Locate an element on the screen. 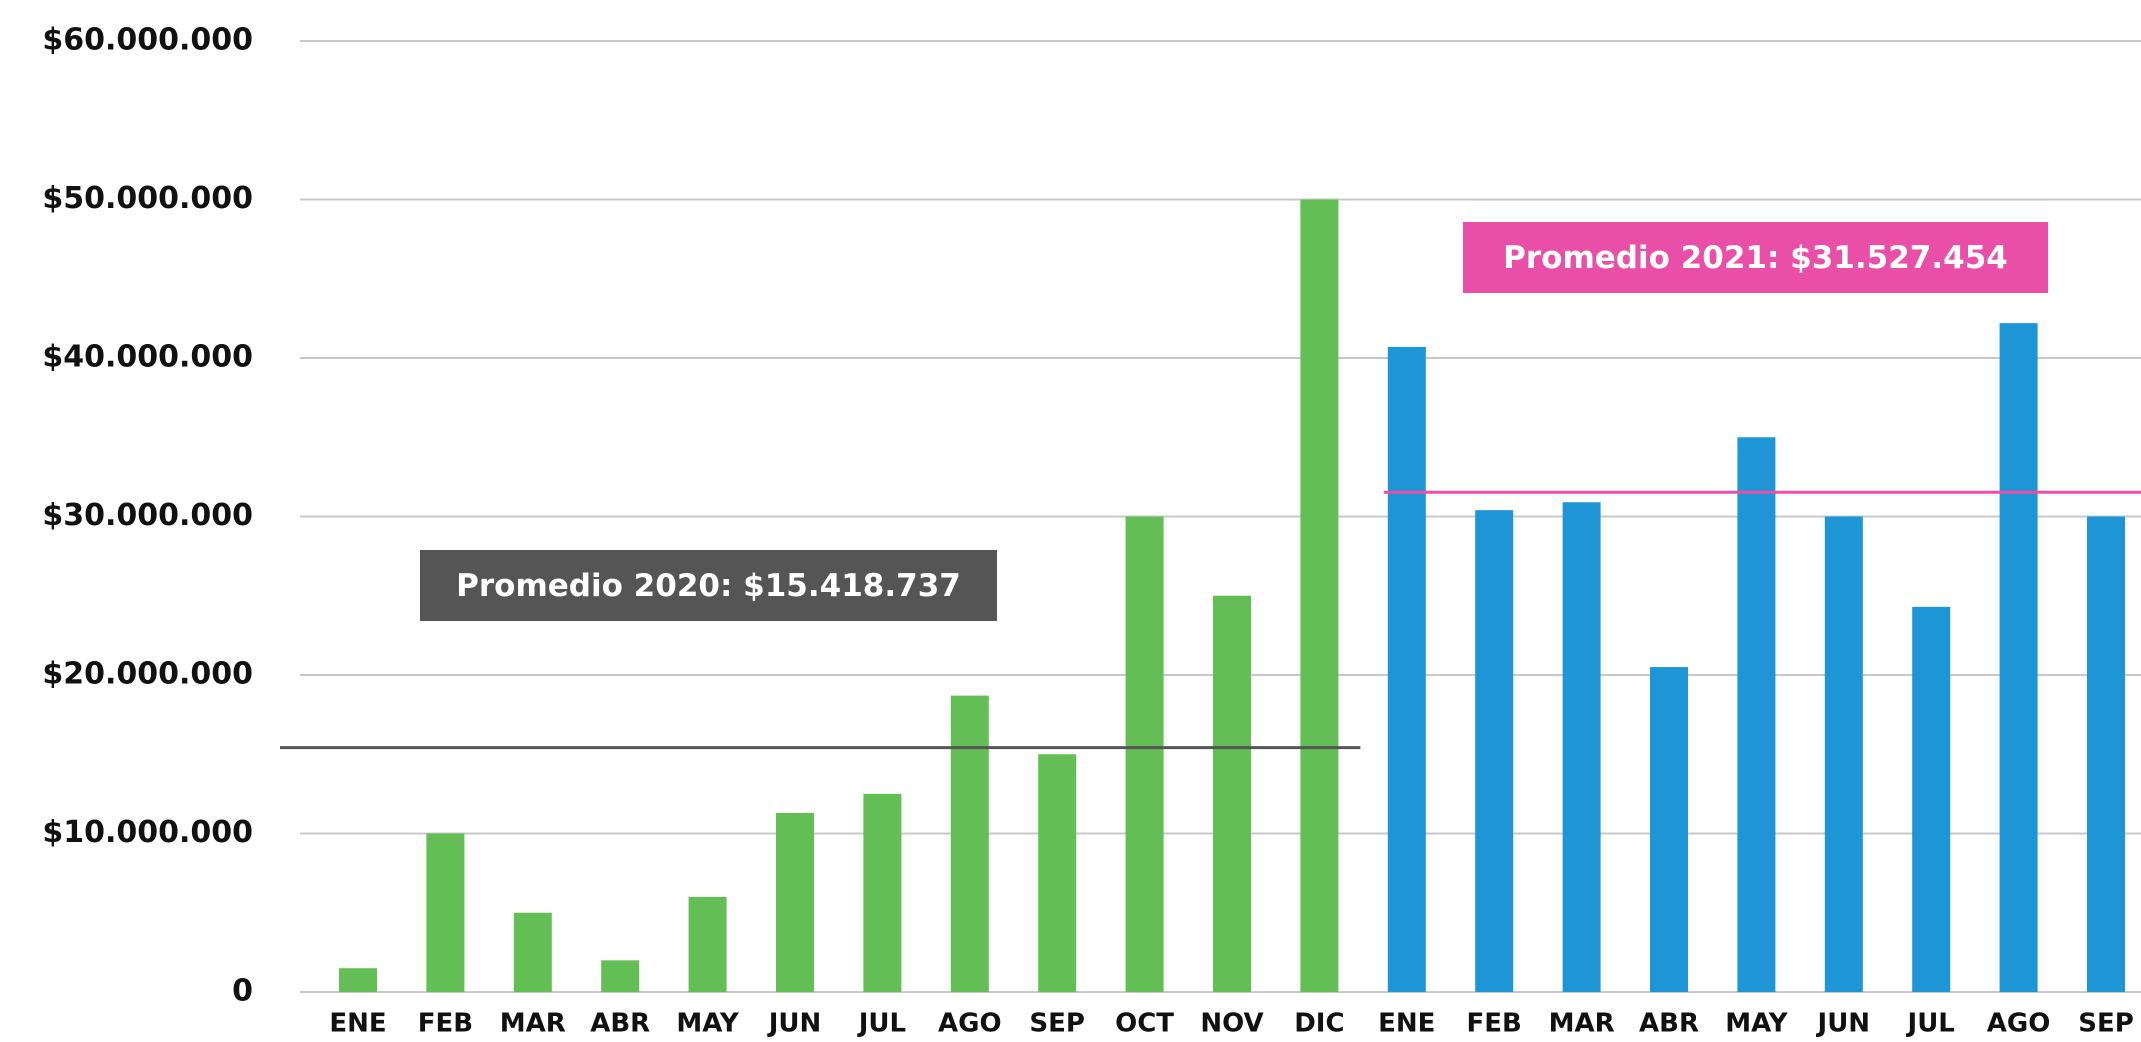 The width and height of the screenshot is (2141, 1042). y-tick-label: $60.000.000 is located at coordinates (147, 40).